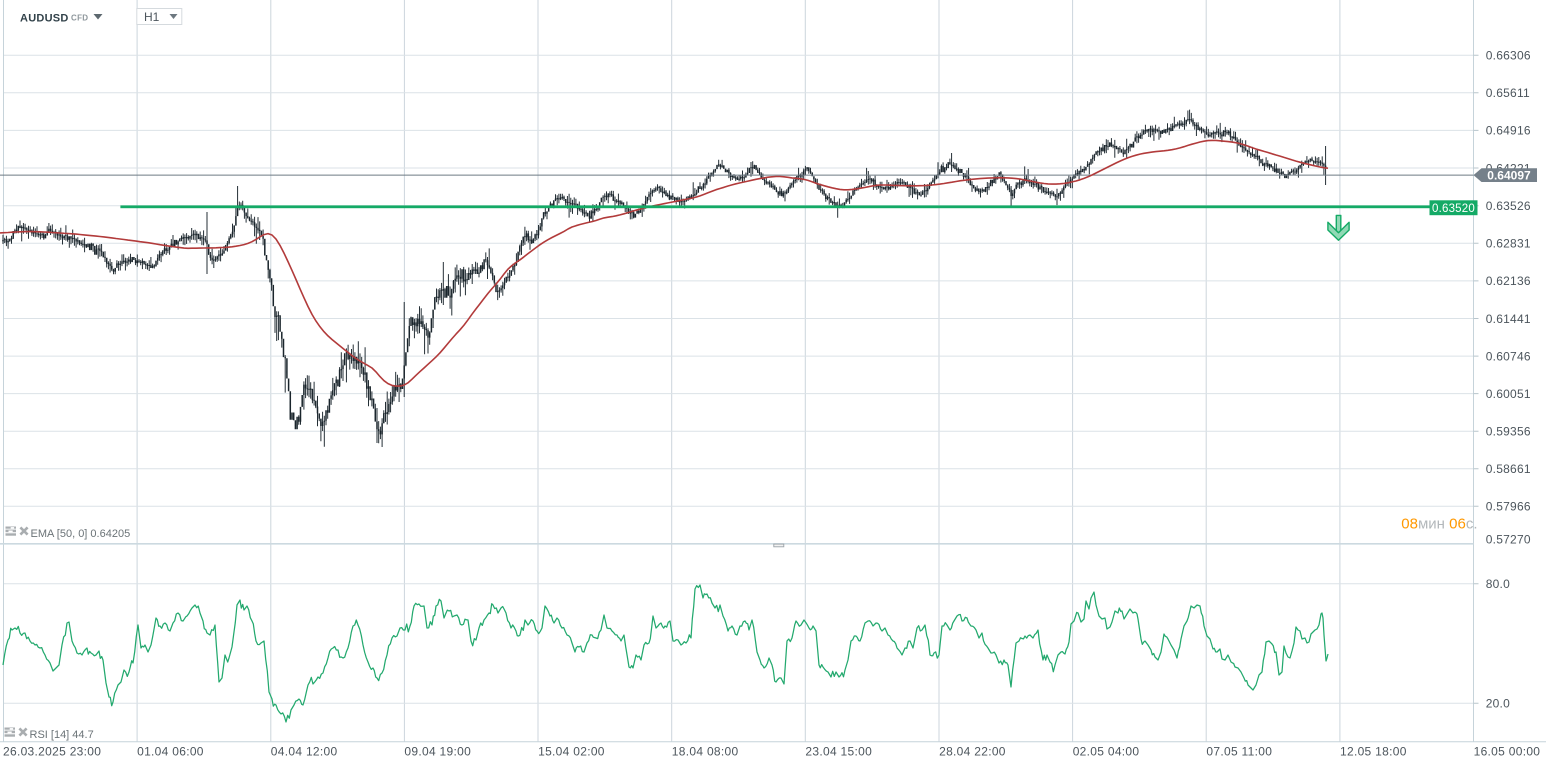 This screenshot has width=1546, height=768. Describe the element at coordinates (1508, 244) in the screenshot. I see `svg-text: 0.62831` at that location.